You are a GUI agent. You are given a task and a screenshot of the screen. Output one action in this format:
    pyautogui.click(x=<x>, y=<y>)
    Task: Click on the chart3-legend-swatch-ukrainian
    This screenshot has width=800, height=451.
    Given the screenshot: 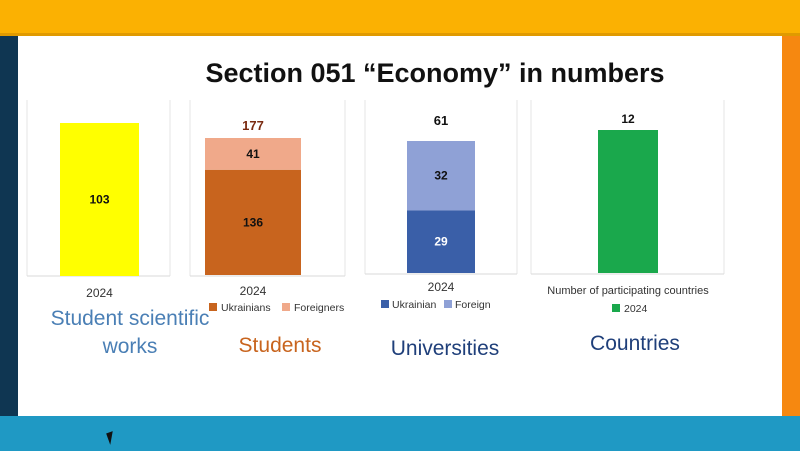 What is the action you would take?
    pyautogui.click(x=385, y=304)
    